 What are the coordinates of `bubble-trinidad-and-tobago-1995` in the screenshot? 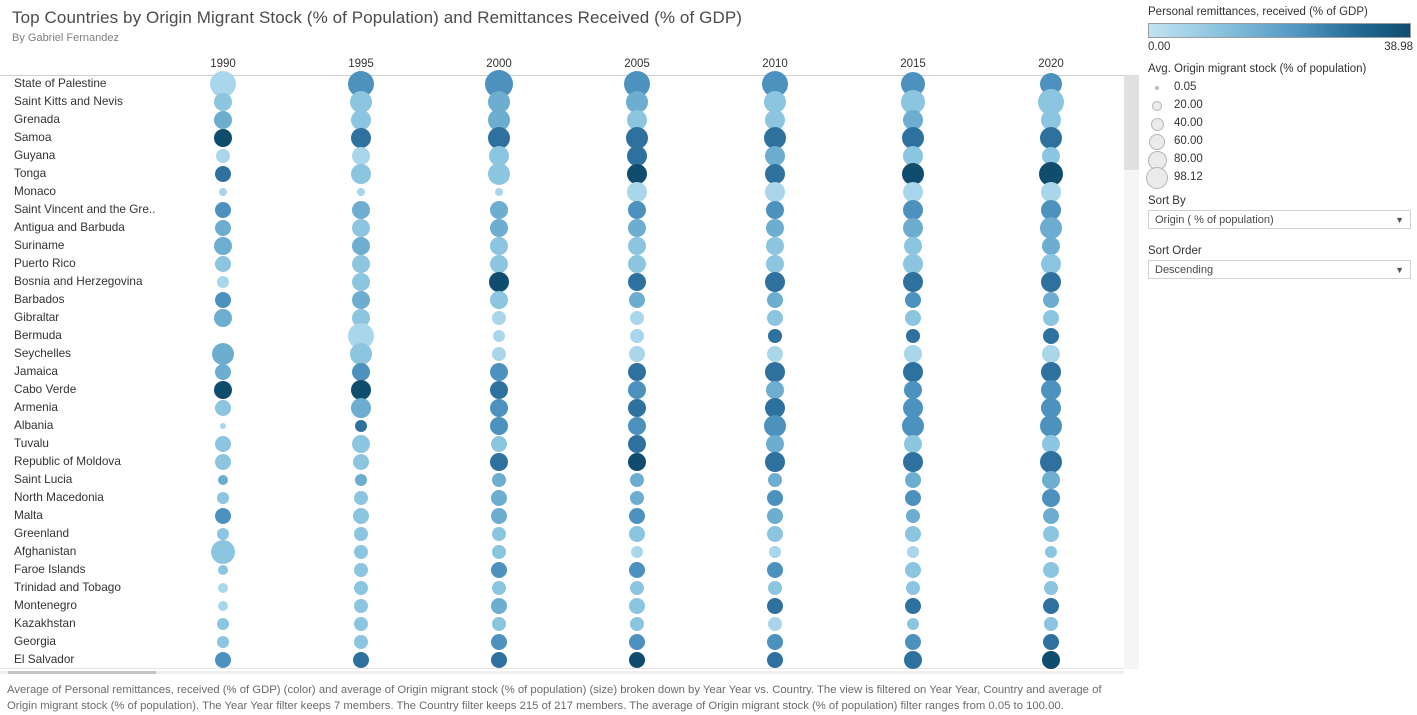 It's located at (361, 588).